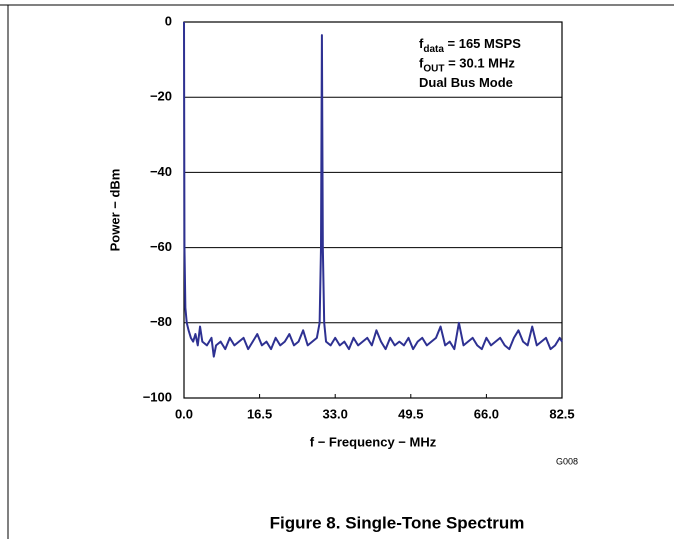 This screenshot has height=544, width=674. I want to click on y-tick-label: −20, so click(161, 96).